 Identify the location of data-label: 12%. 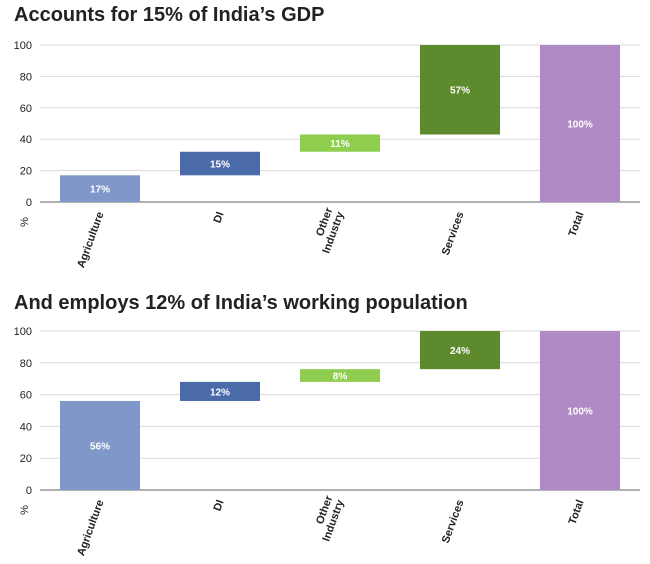
(220, 392).